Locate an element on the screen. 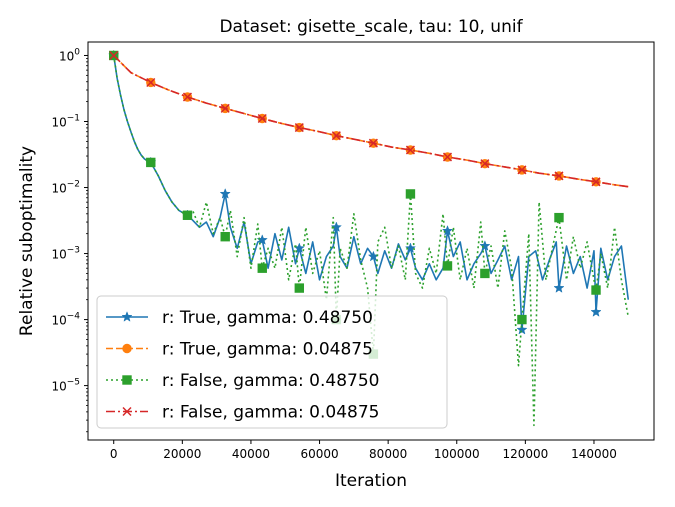 This screenshot has height=507, width=675. y-axis-title: Relative suboptimality is located at coordinates (27, 241).